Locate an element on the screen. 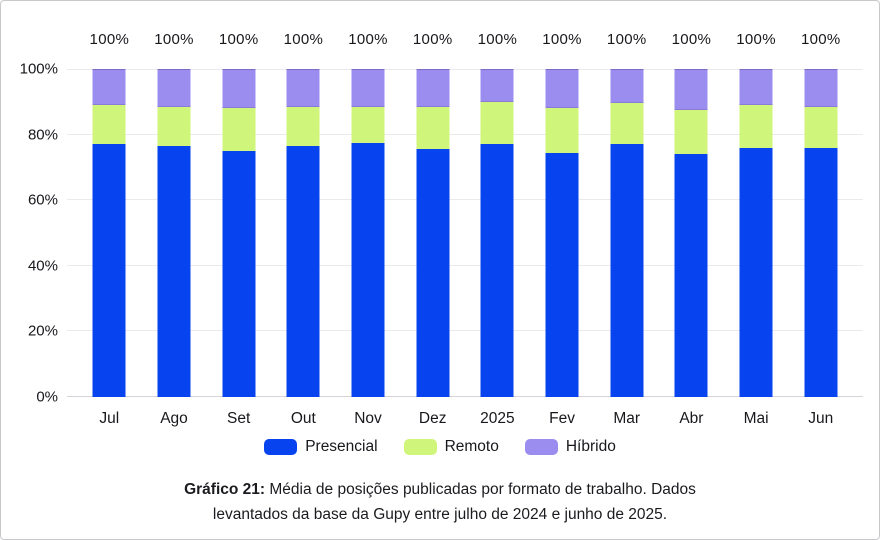 The height and width of the screenshot is (540, 880). segment-hibrido-abr is located at coordinates (691, 89).